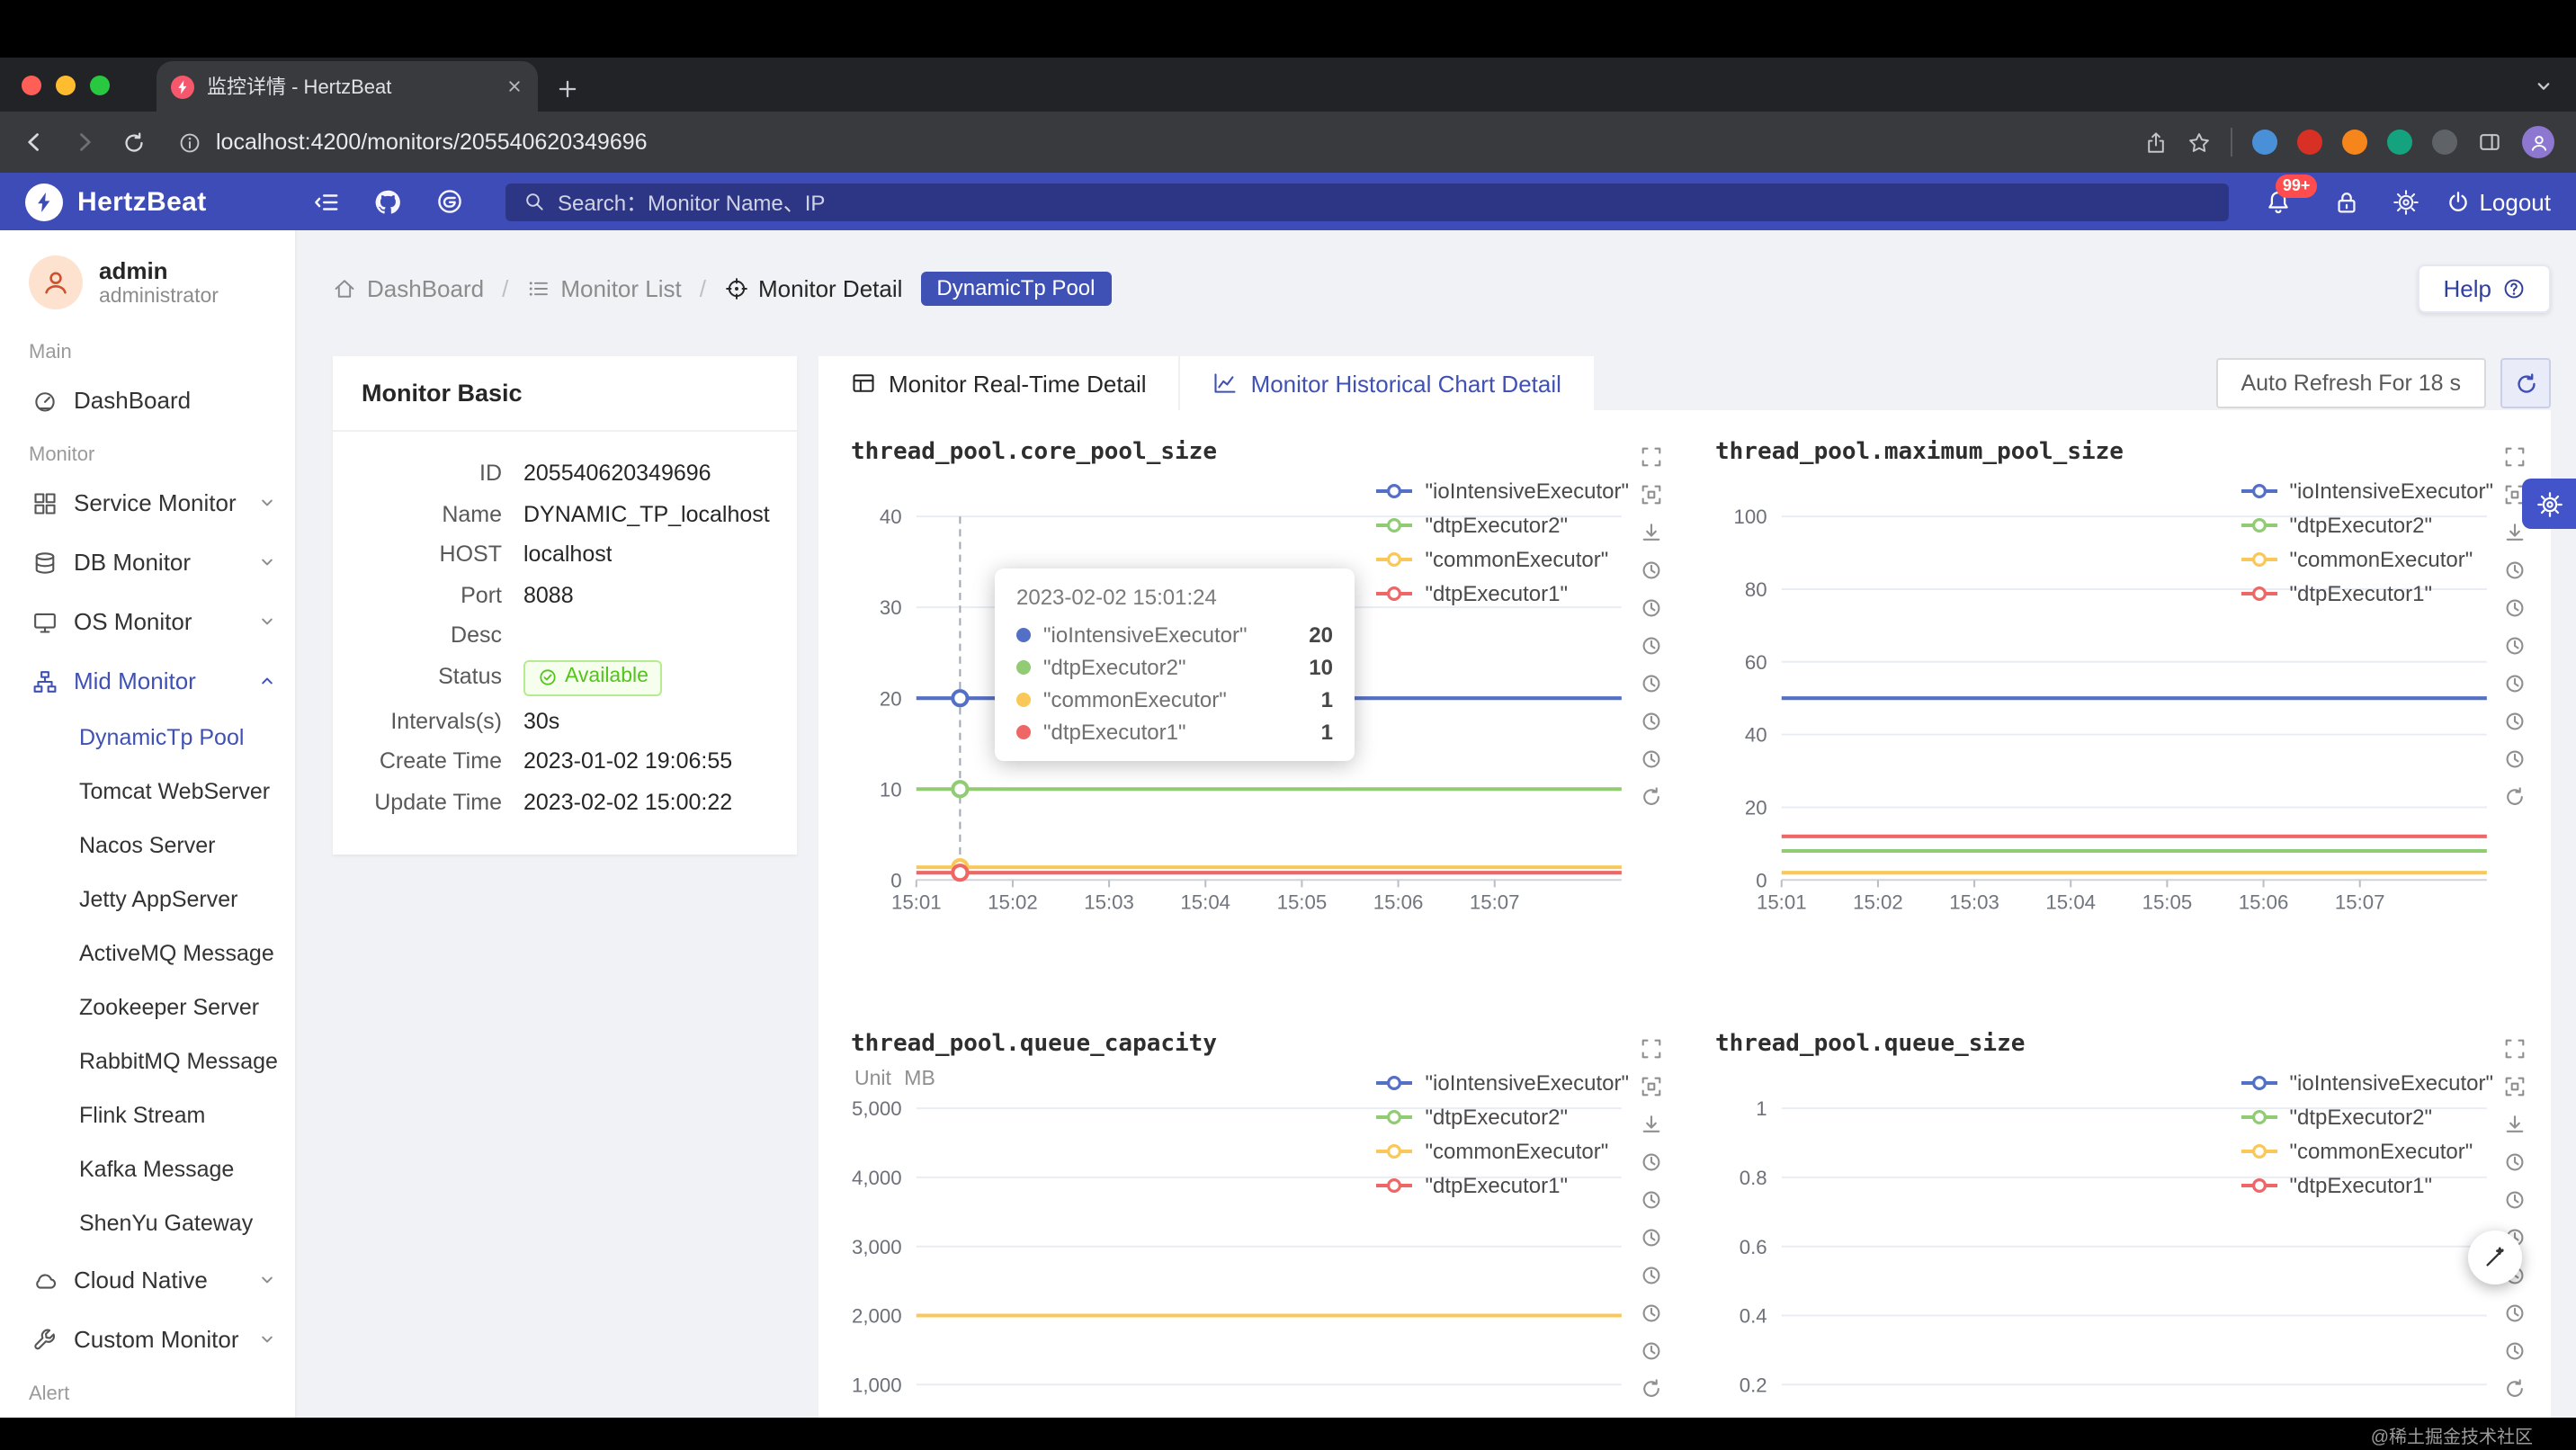  Describe the element at coordinates (84, 142) in the screenshot. I see `forward-icon` at that location.